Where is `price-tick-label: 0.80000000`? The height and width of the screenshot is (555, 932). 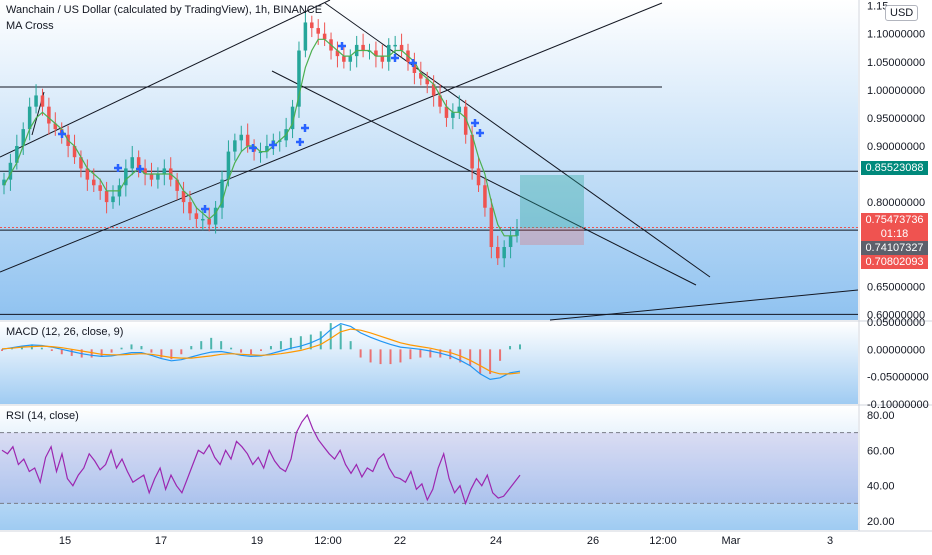 price-tick-label: 0.80000000 is located at coordinates (896, 203).